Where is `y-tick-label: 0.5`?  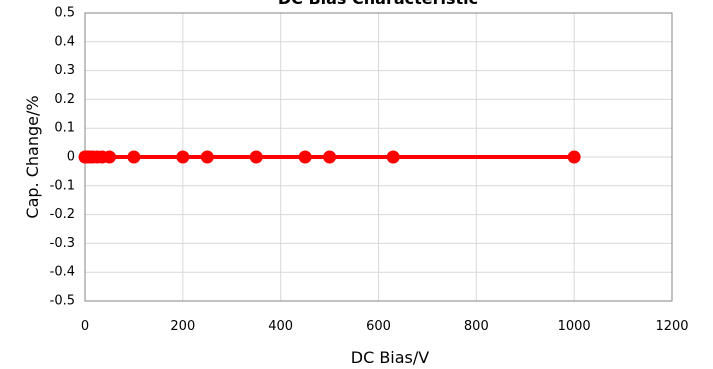
y-tick-label: 0.5 is located at coordinates (64, 13).